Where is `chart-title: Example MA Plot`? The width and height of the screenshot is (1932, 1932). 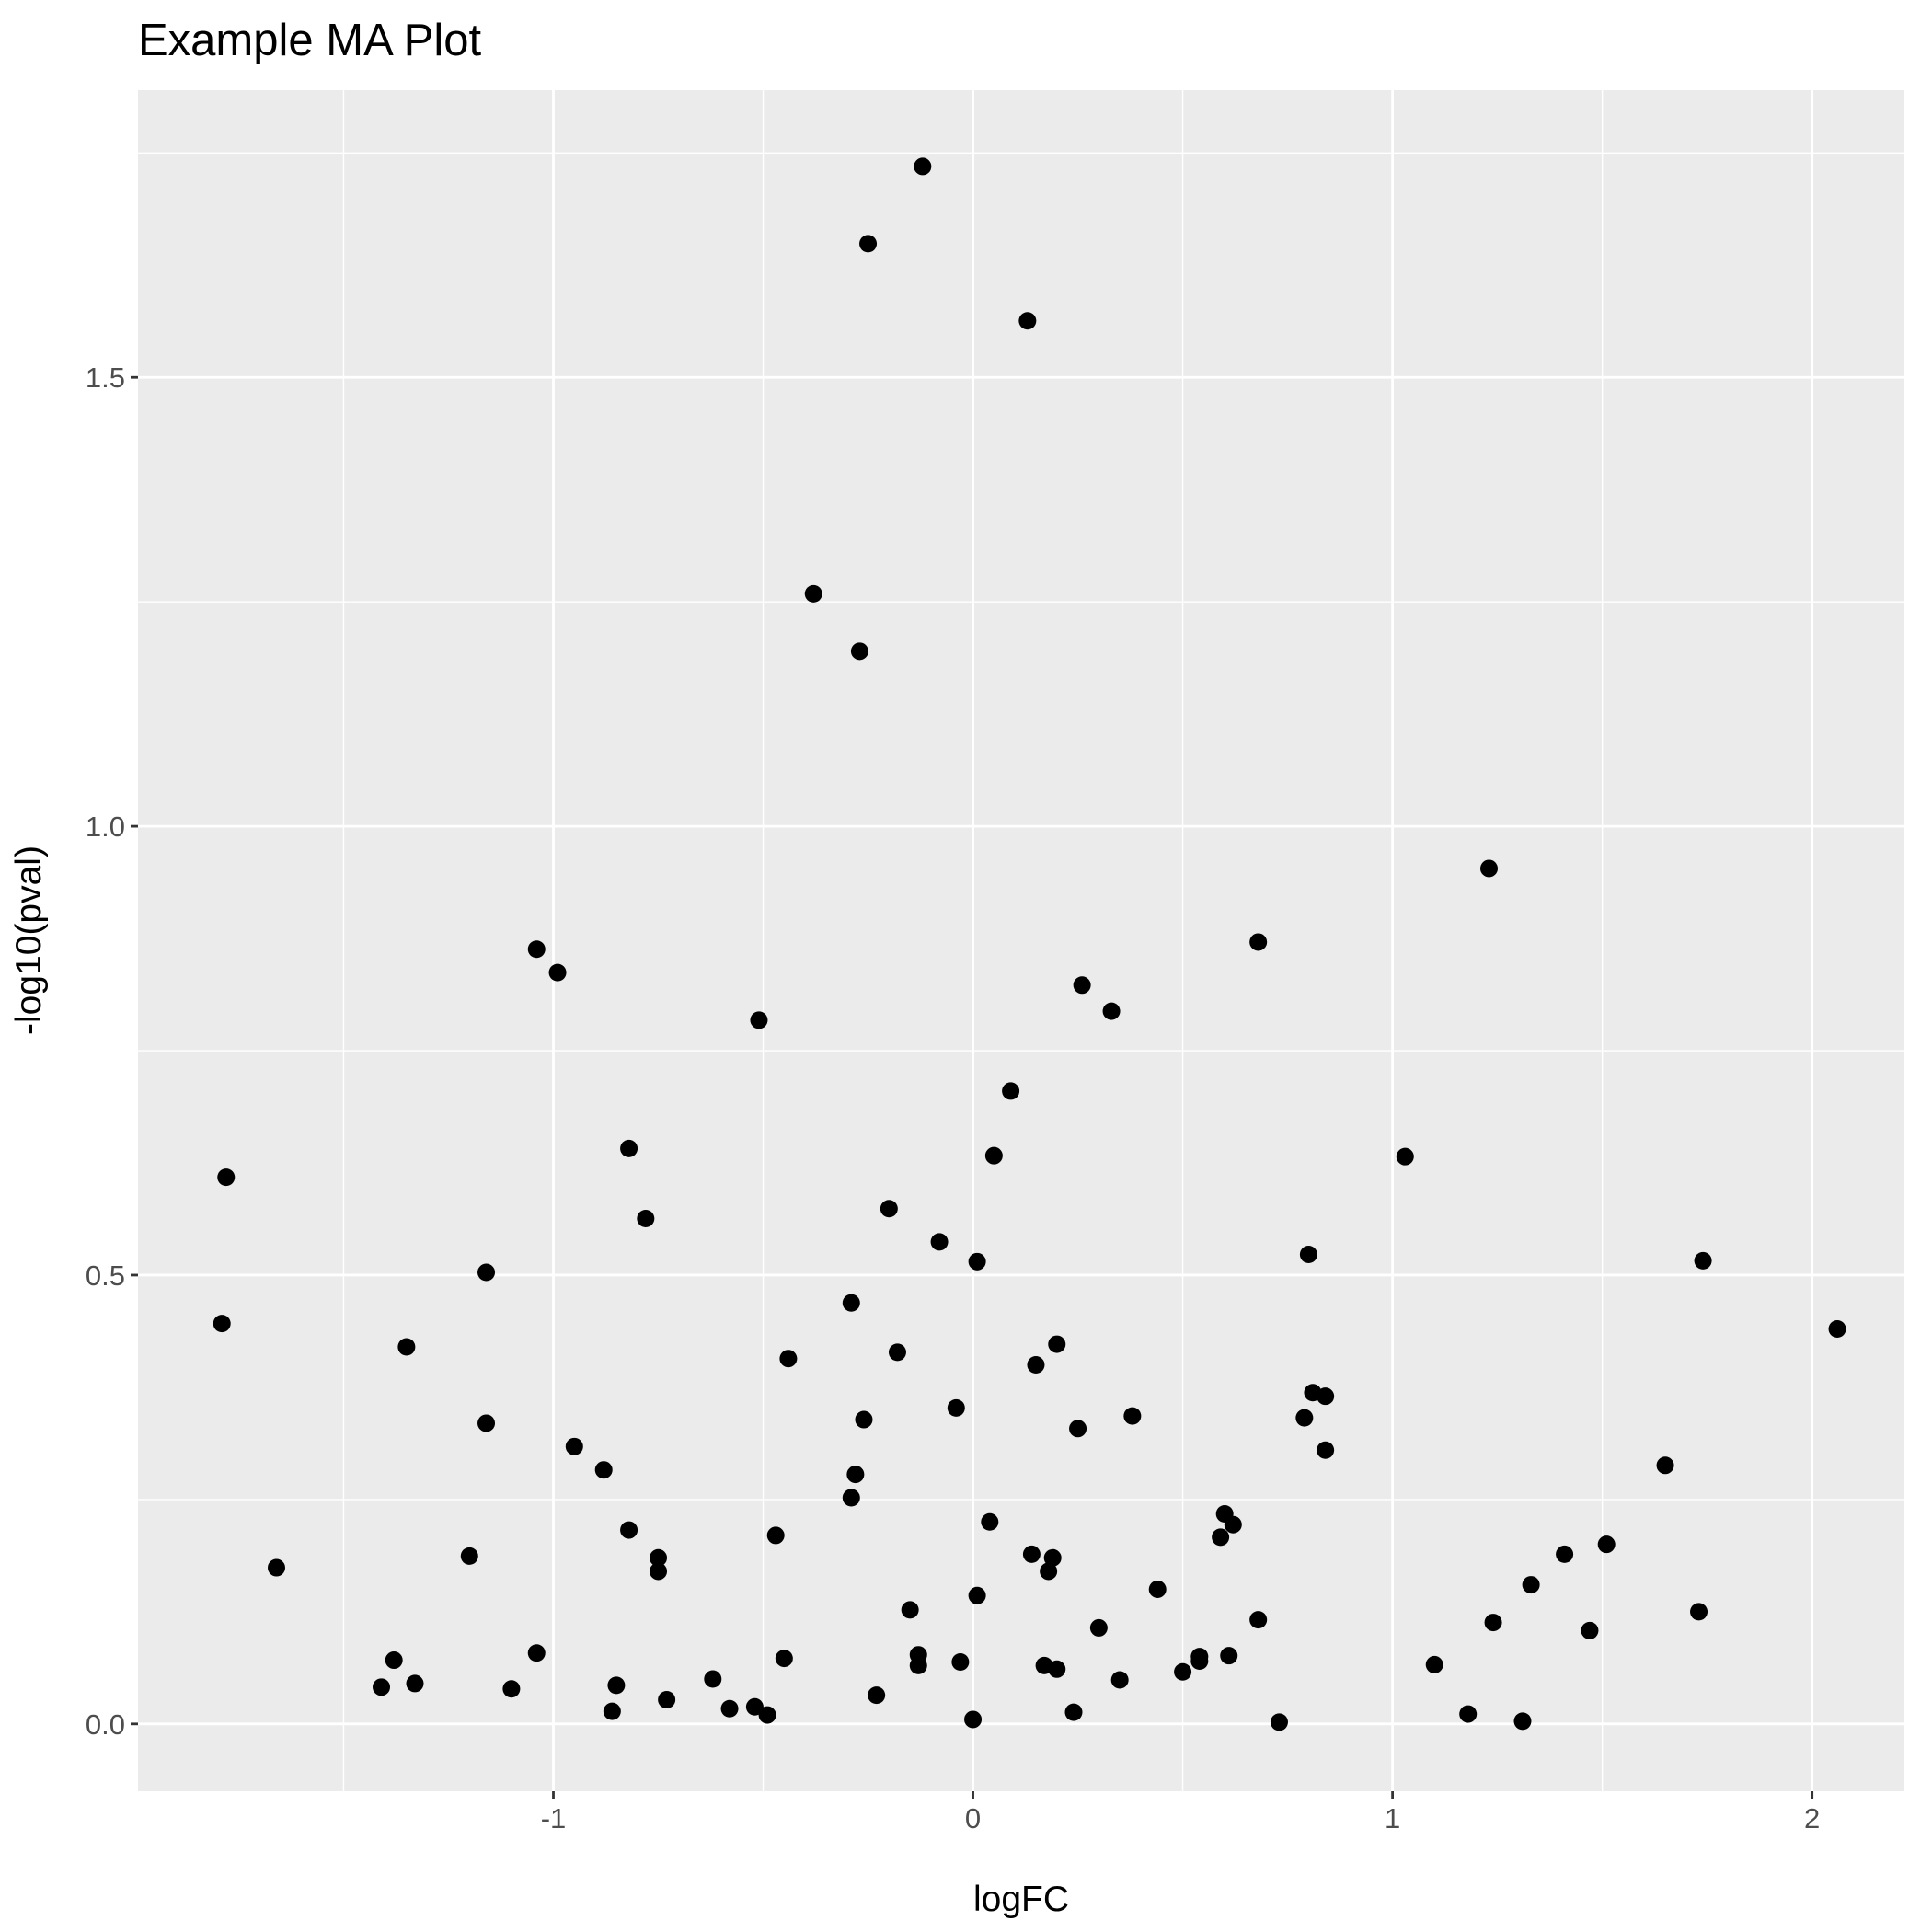
chart-title: Example MA Plot is located at coordinates (309, 40).